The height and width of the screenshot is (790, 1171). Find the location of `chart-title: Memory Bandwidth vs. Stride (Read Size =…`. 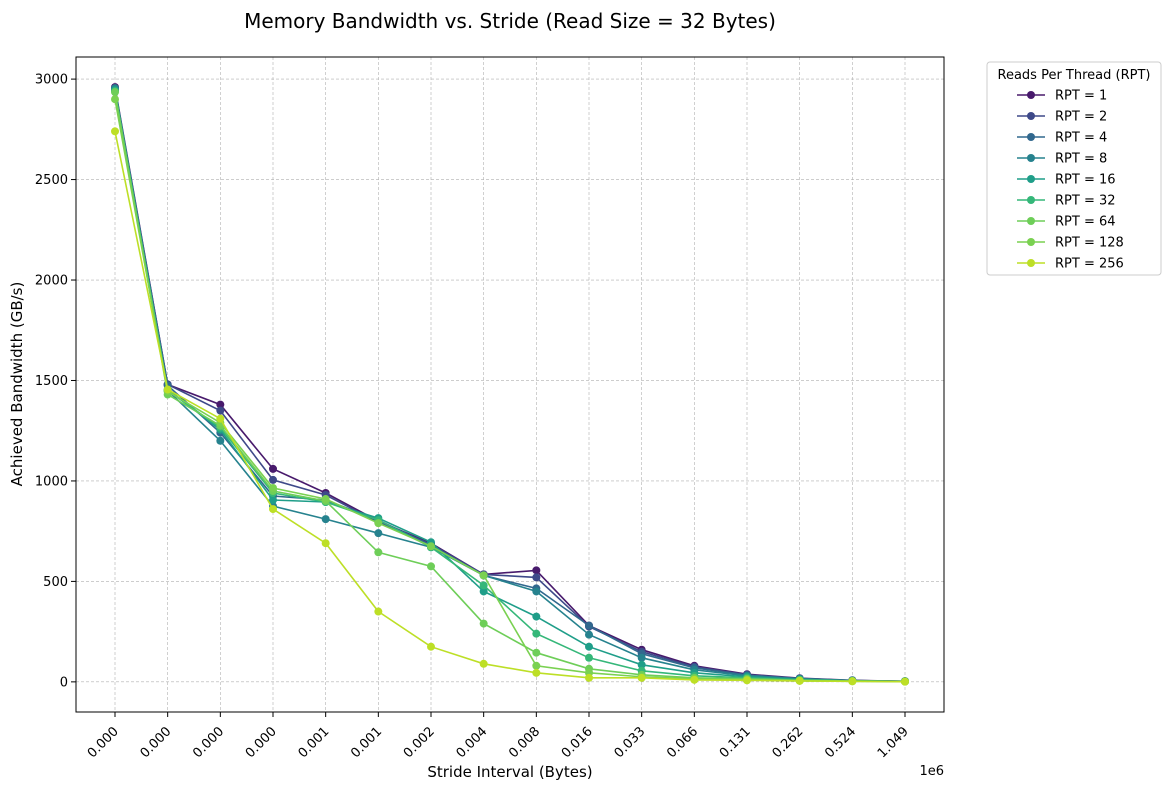

chart-title: Memory Bandwidth vs. Stride (Read Size =… is located at coordinates (510, 21).